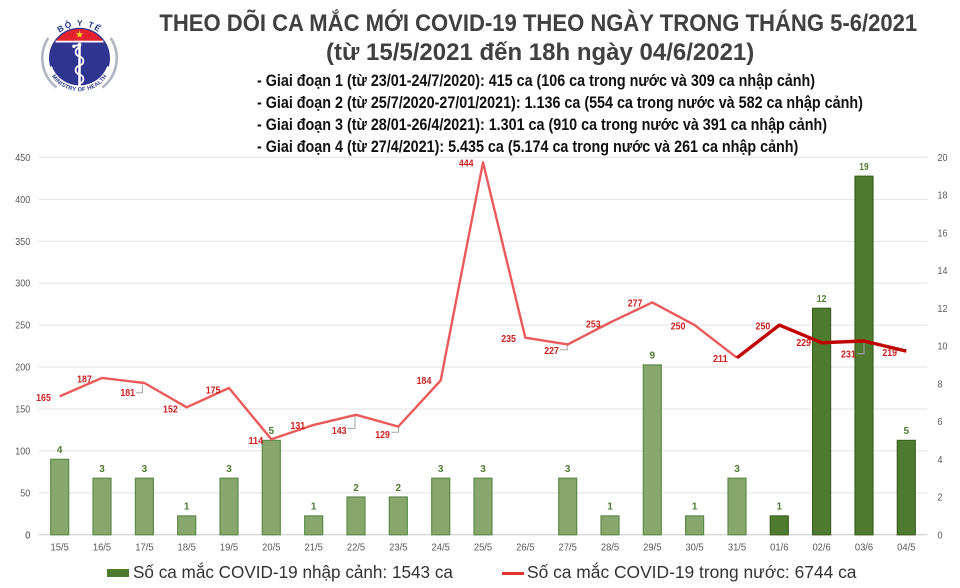 The image size is (960, 588). I want to click on svg-text: 181, so click(127, 393).